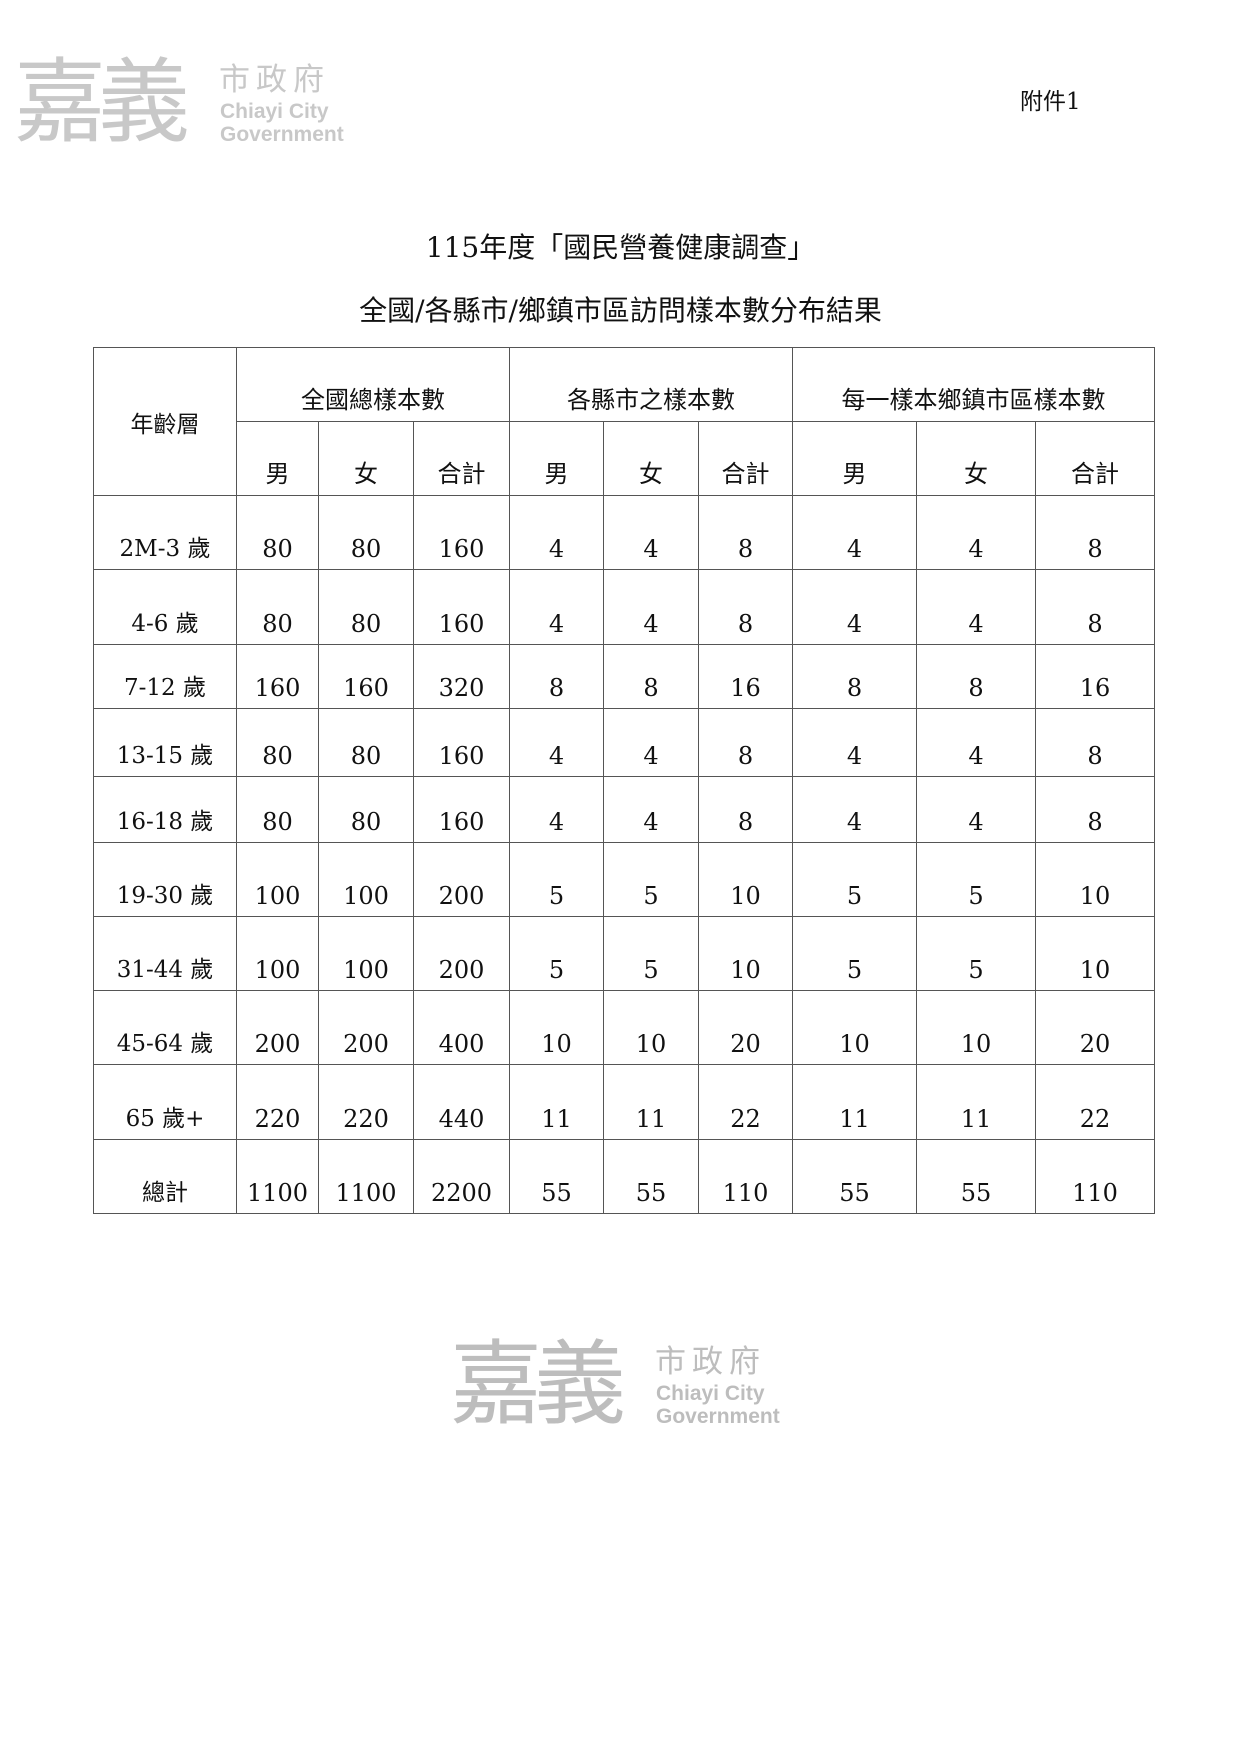 The height and width of the screenshot is (1754, 1241). I want to click on age-group-cell: 16-18 歲, so click(165, 809).